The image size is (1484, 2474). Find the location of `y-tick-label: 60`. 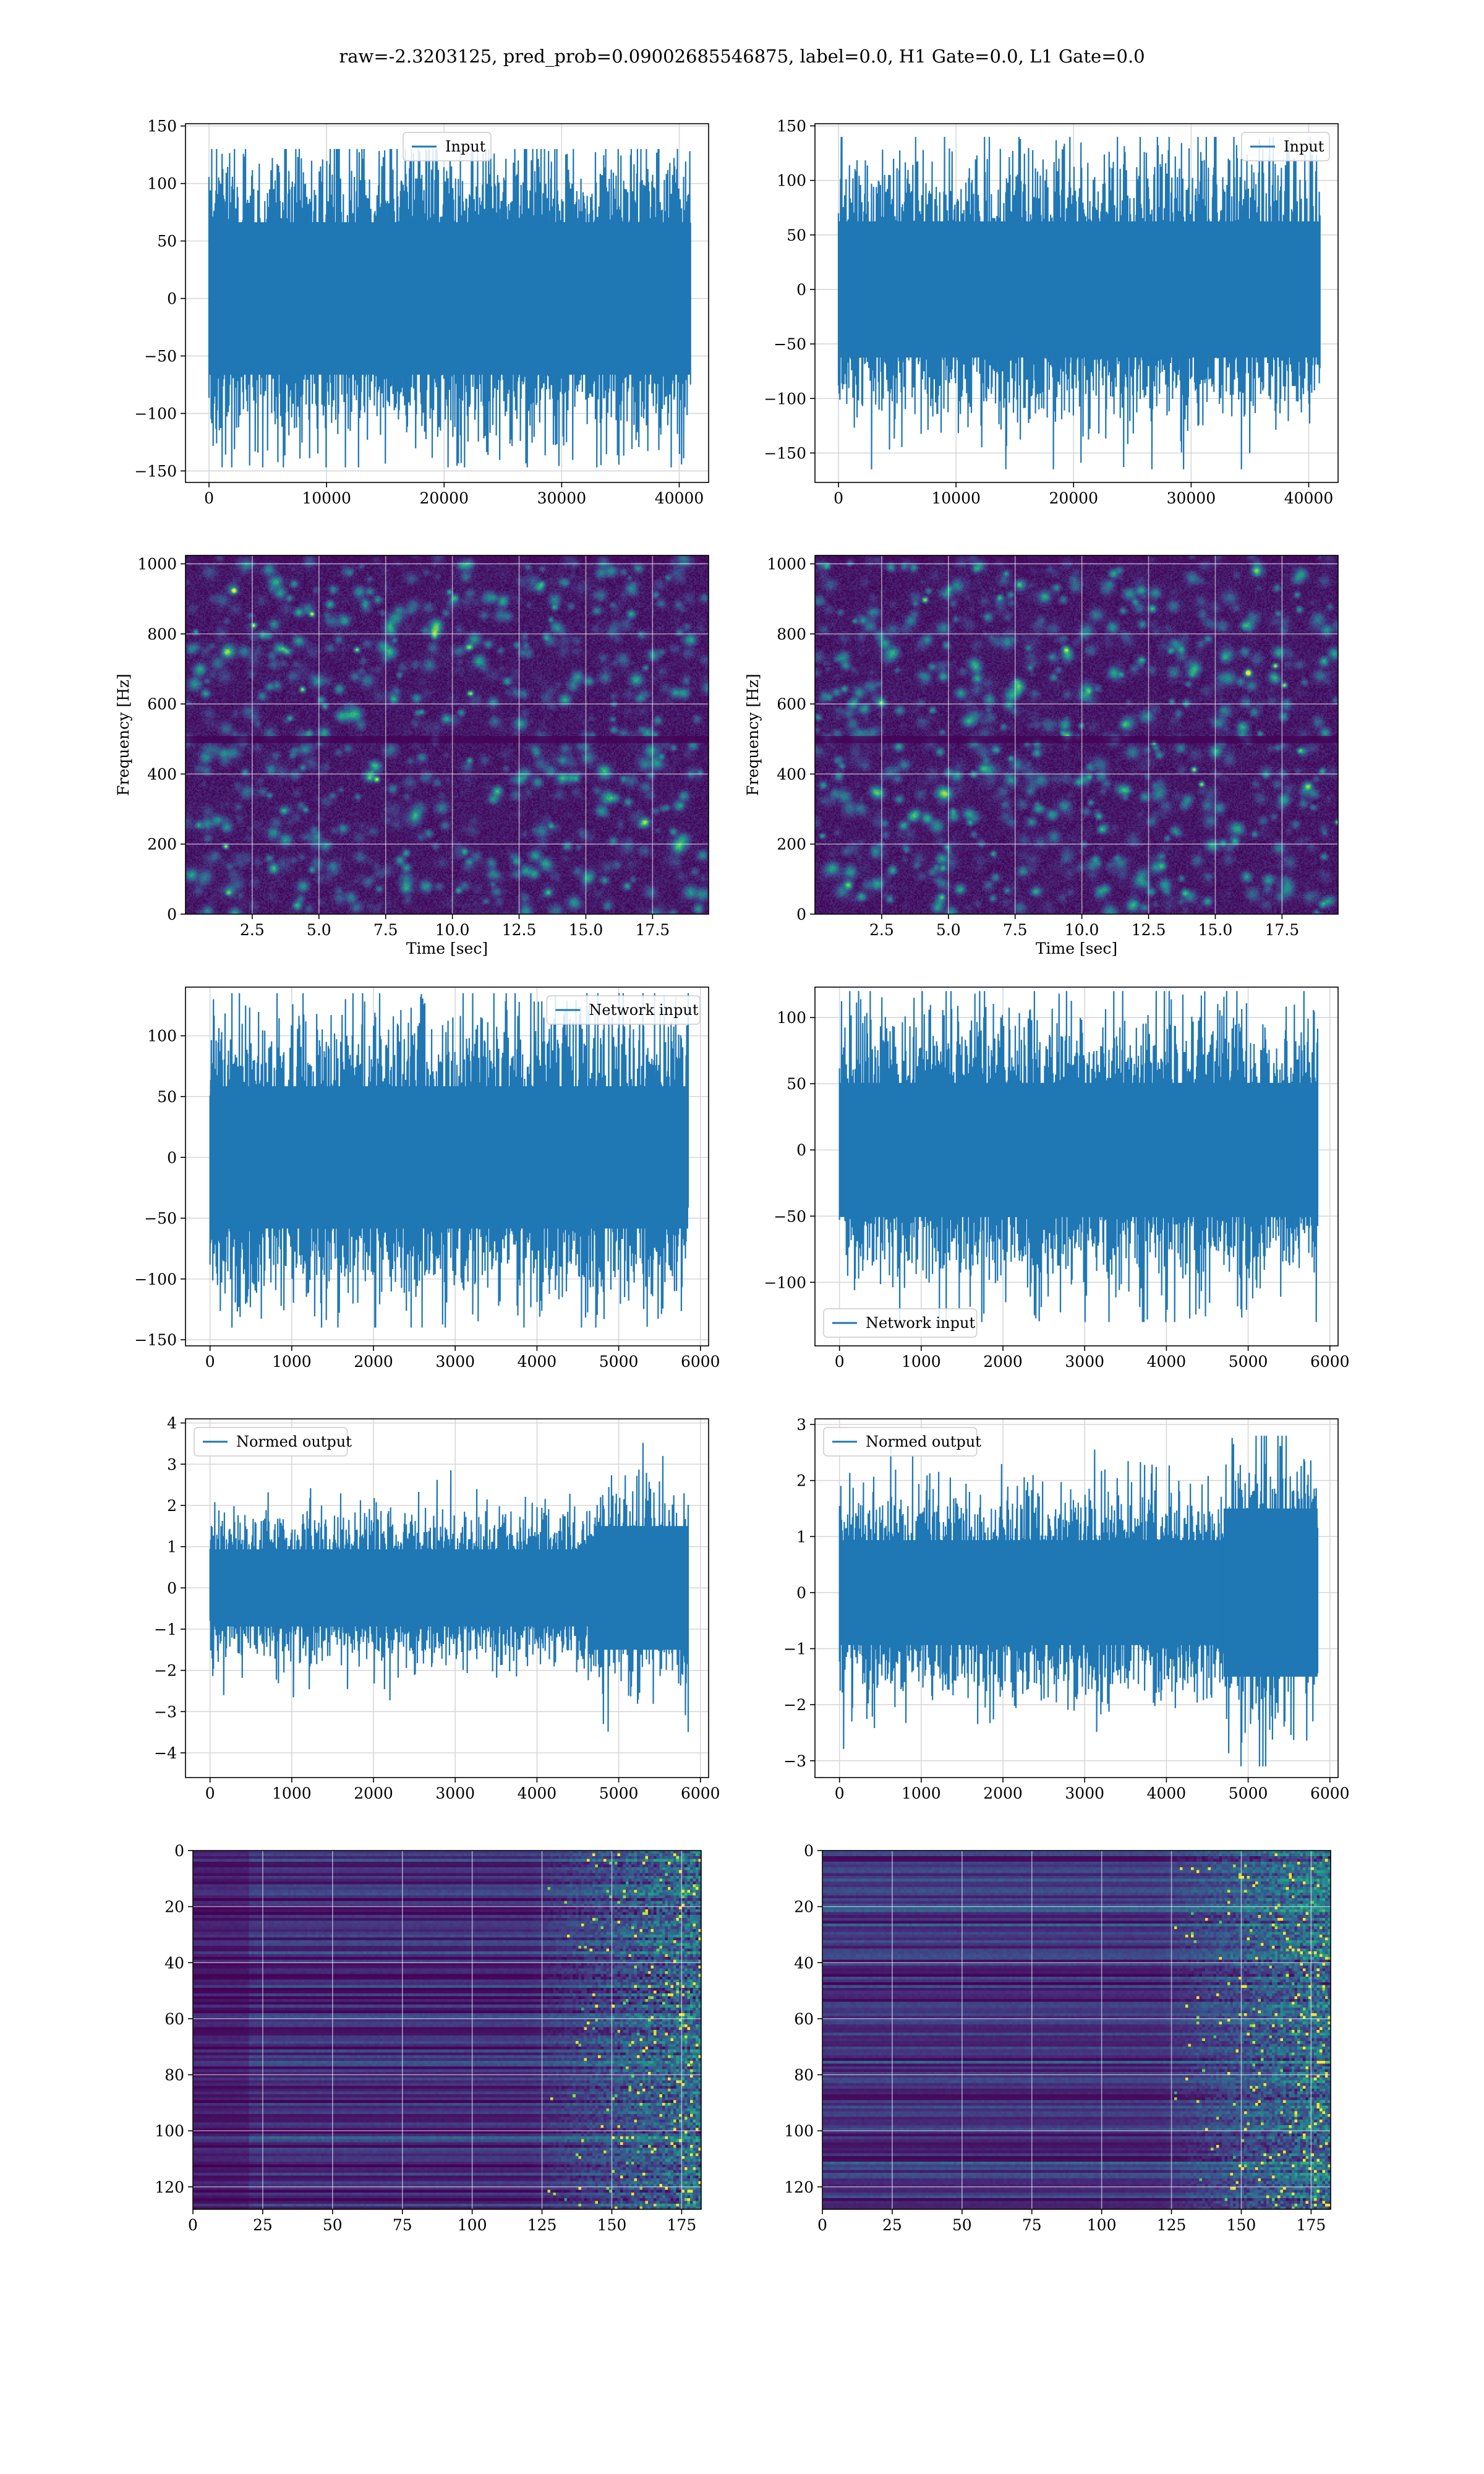

y-tick-label: 60 is located at coordinates (174, 2019).